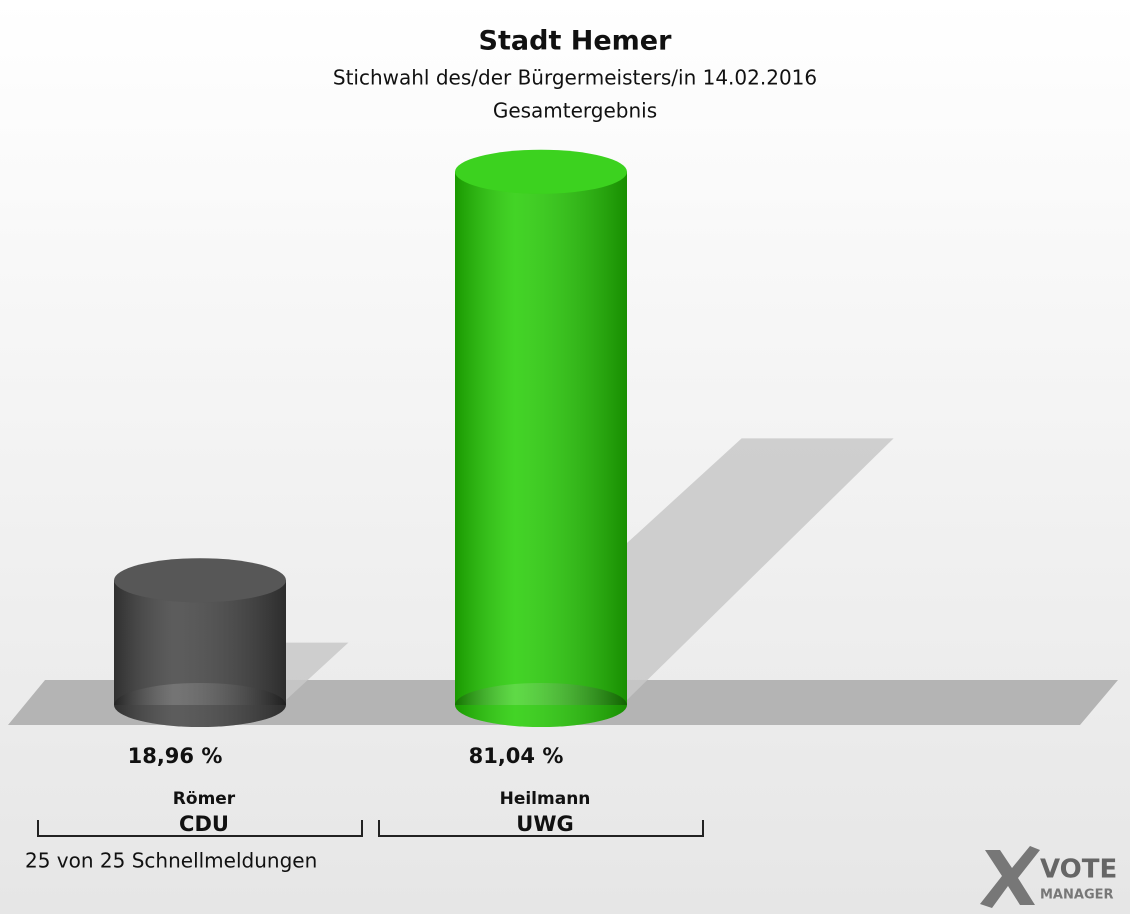 The image size is (1130, 914). I want to click on x-tick-label: Heilmann, so click(545, 799).